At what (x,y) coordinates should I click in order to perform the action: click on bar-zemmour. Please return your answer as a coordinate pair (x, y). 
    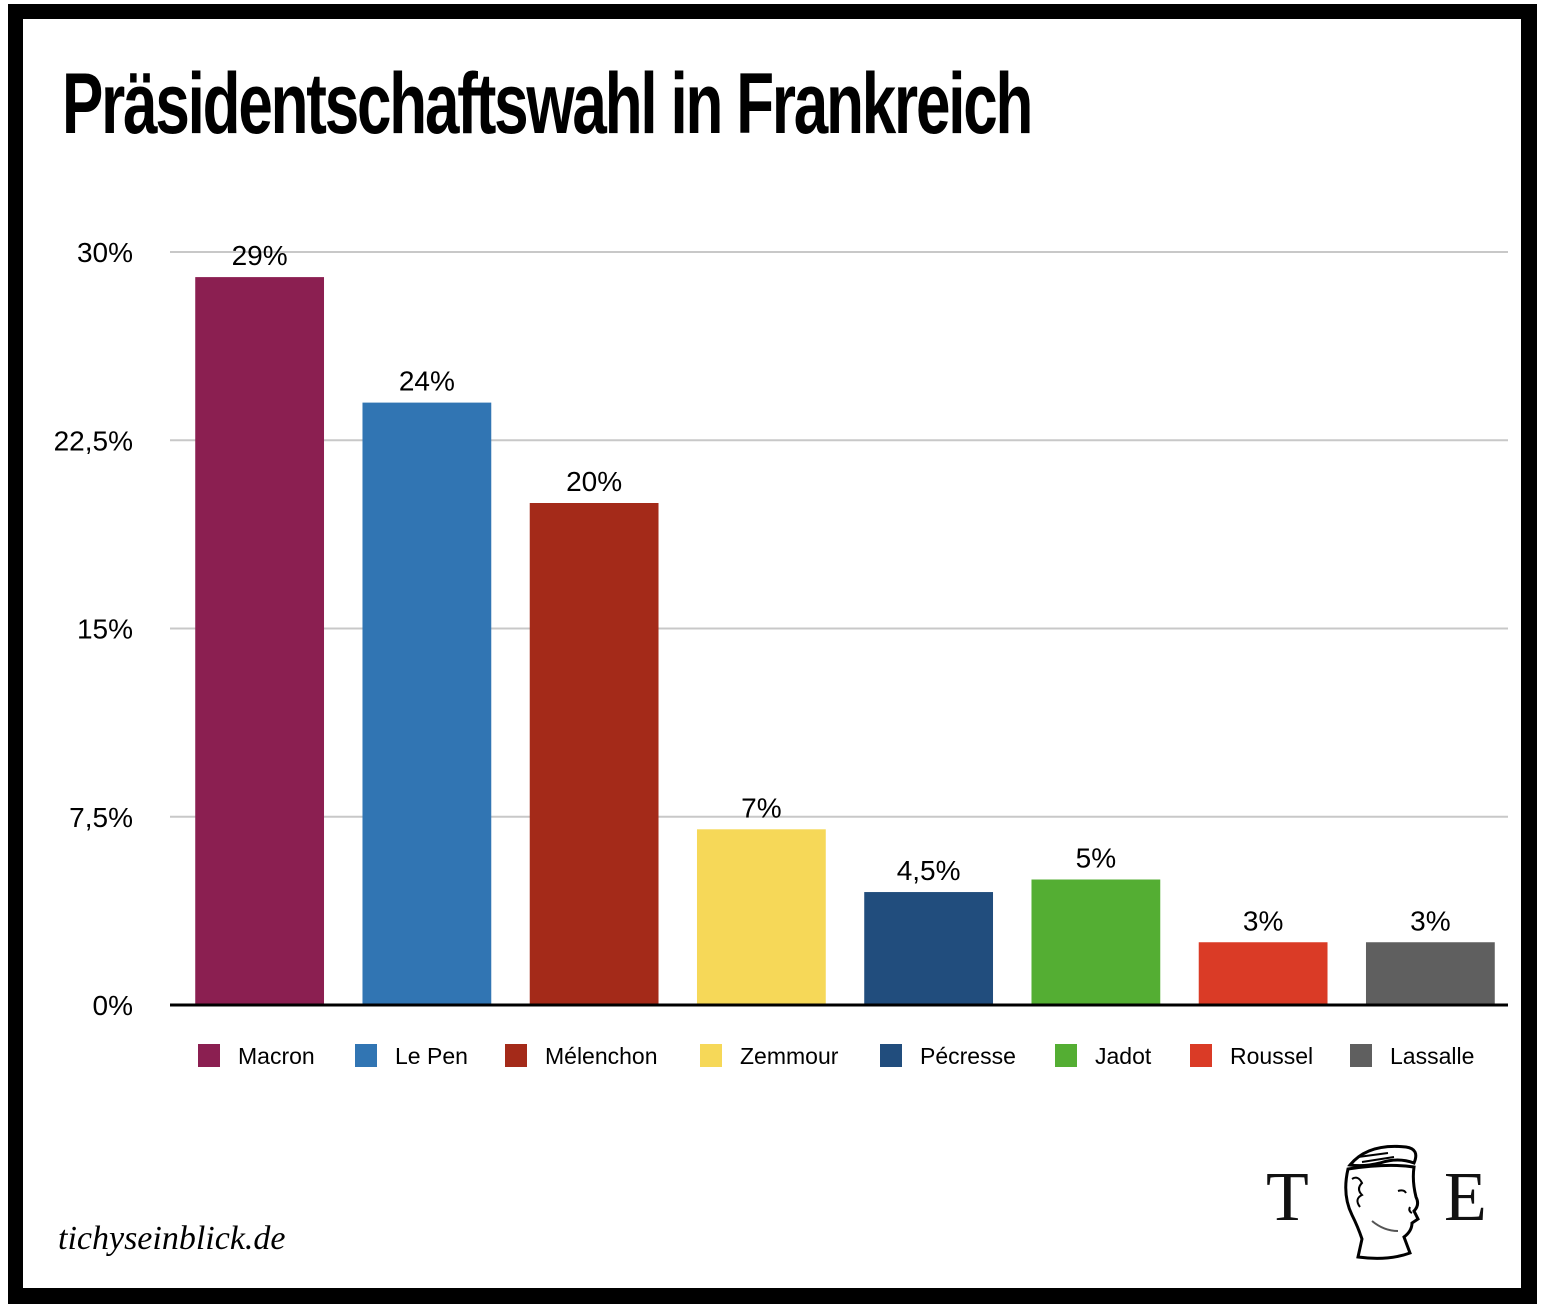
    Looking at the image, I should click on (761, 917).